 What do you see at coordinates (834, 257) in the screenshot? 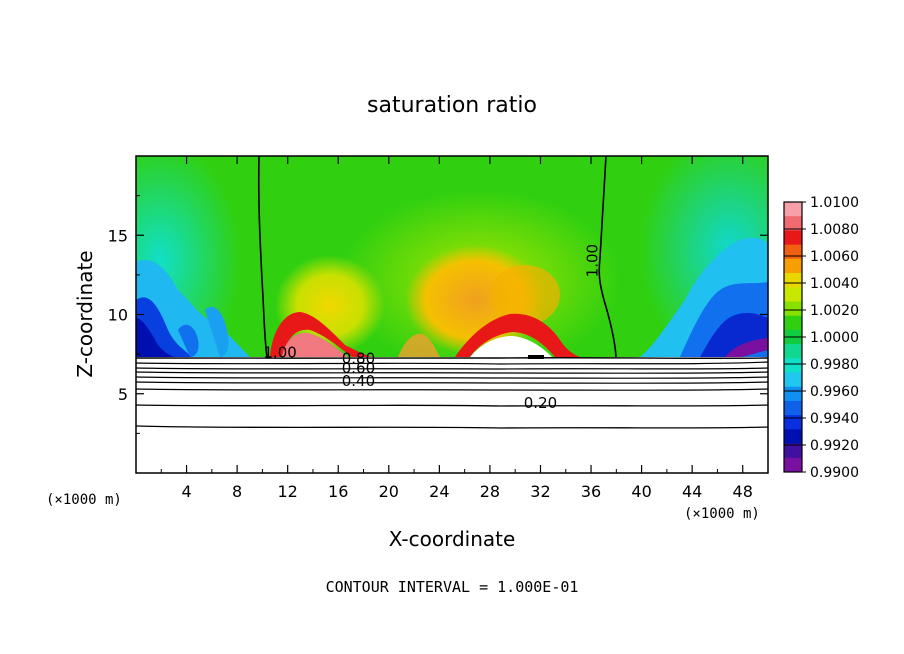
I see `colorbar-label: 1.0060` at bounding box center [834, 257].